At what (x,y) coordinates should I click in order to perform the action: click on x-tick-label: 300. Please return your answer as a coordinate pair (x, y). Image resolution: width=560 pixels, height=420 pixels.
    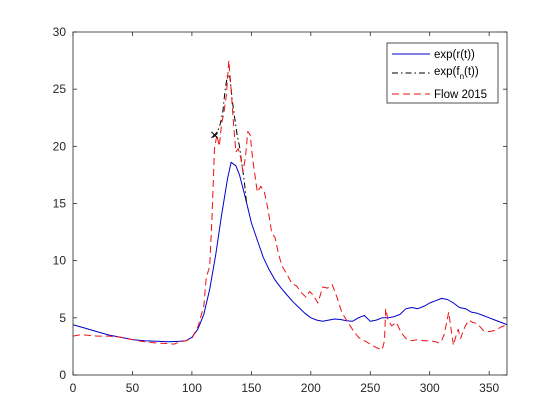
    Looking at the image, I should click on (430, 388).